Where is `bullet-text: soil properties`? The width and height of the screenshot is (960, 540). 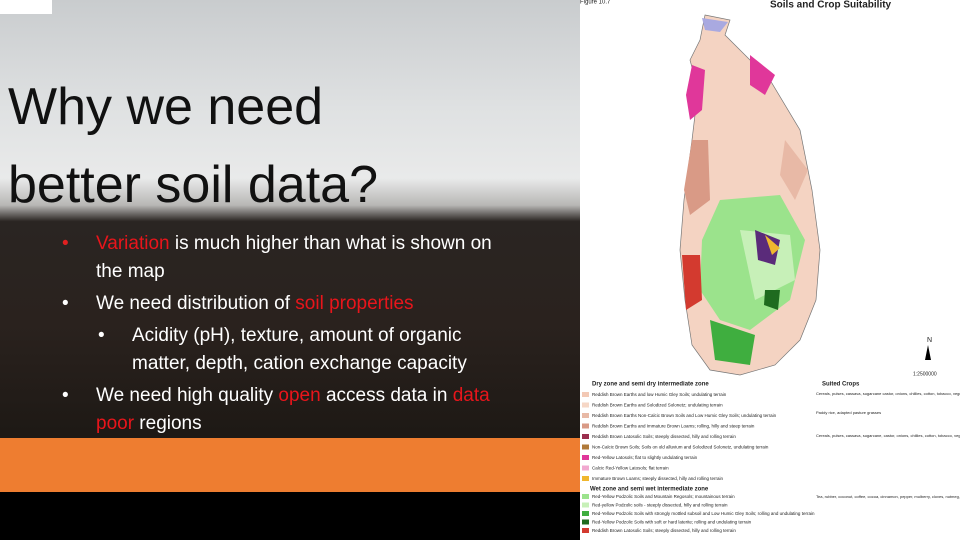
bullet-text: soil properties is located at coordinates (354, 303).